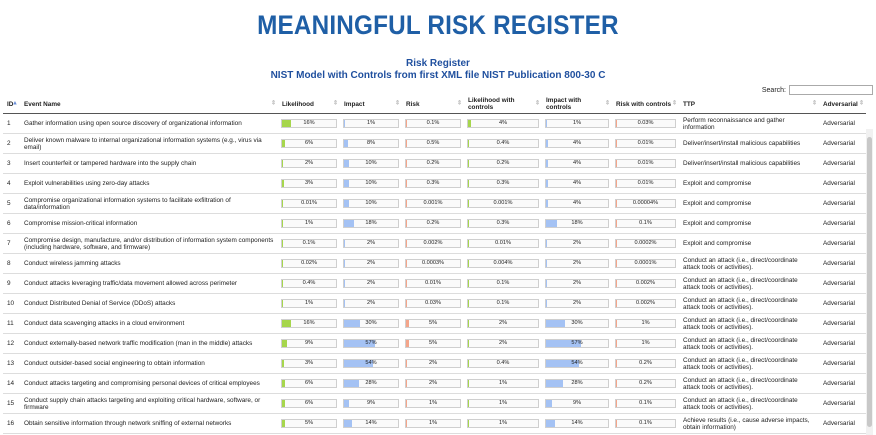 The height and width of the screenshot is (435, 876). Describe the element at coordinates (645, 203) in the screenshot. I see `cell-risk-with-controls: 0.00004%` at that location.